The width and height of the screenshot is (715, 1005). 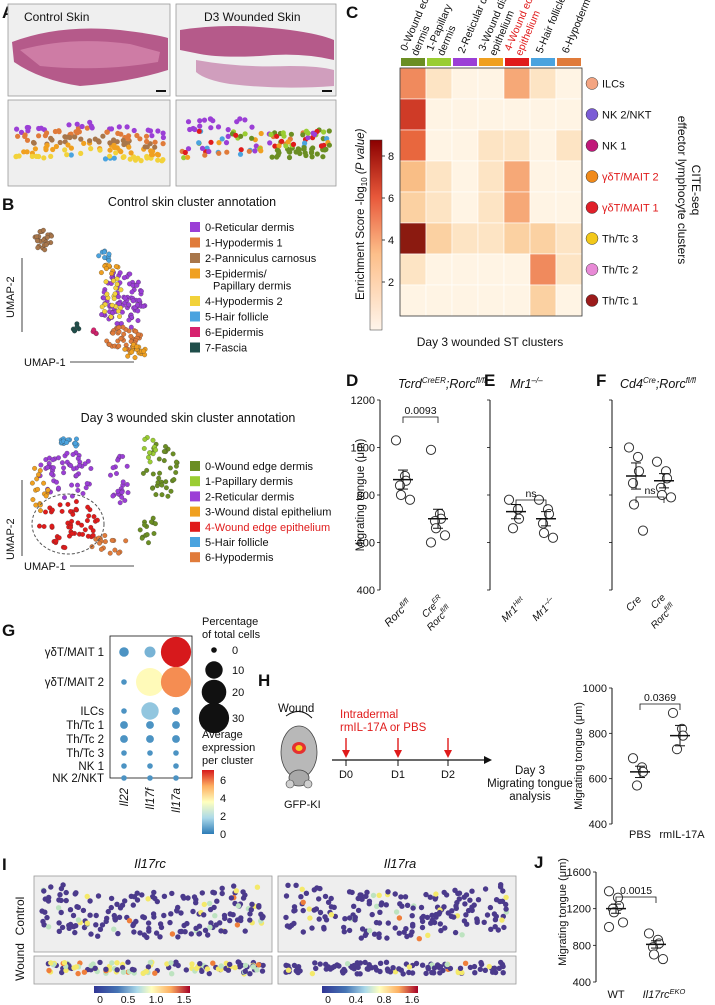 What do you see at coordinates (156, 999) in the screenshot?
I see `il17rc-scale-label: 1.0` at bounding box center [156, 999].